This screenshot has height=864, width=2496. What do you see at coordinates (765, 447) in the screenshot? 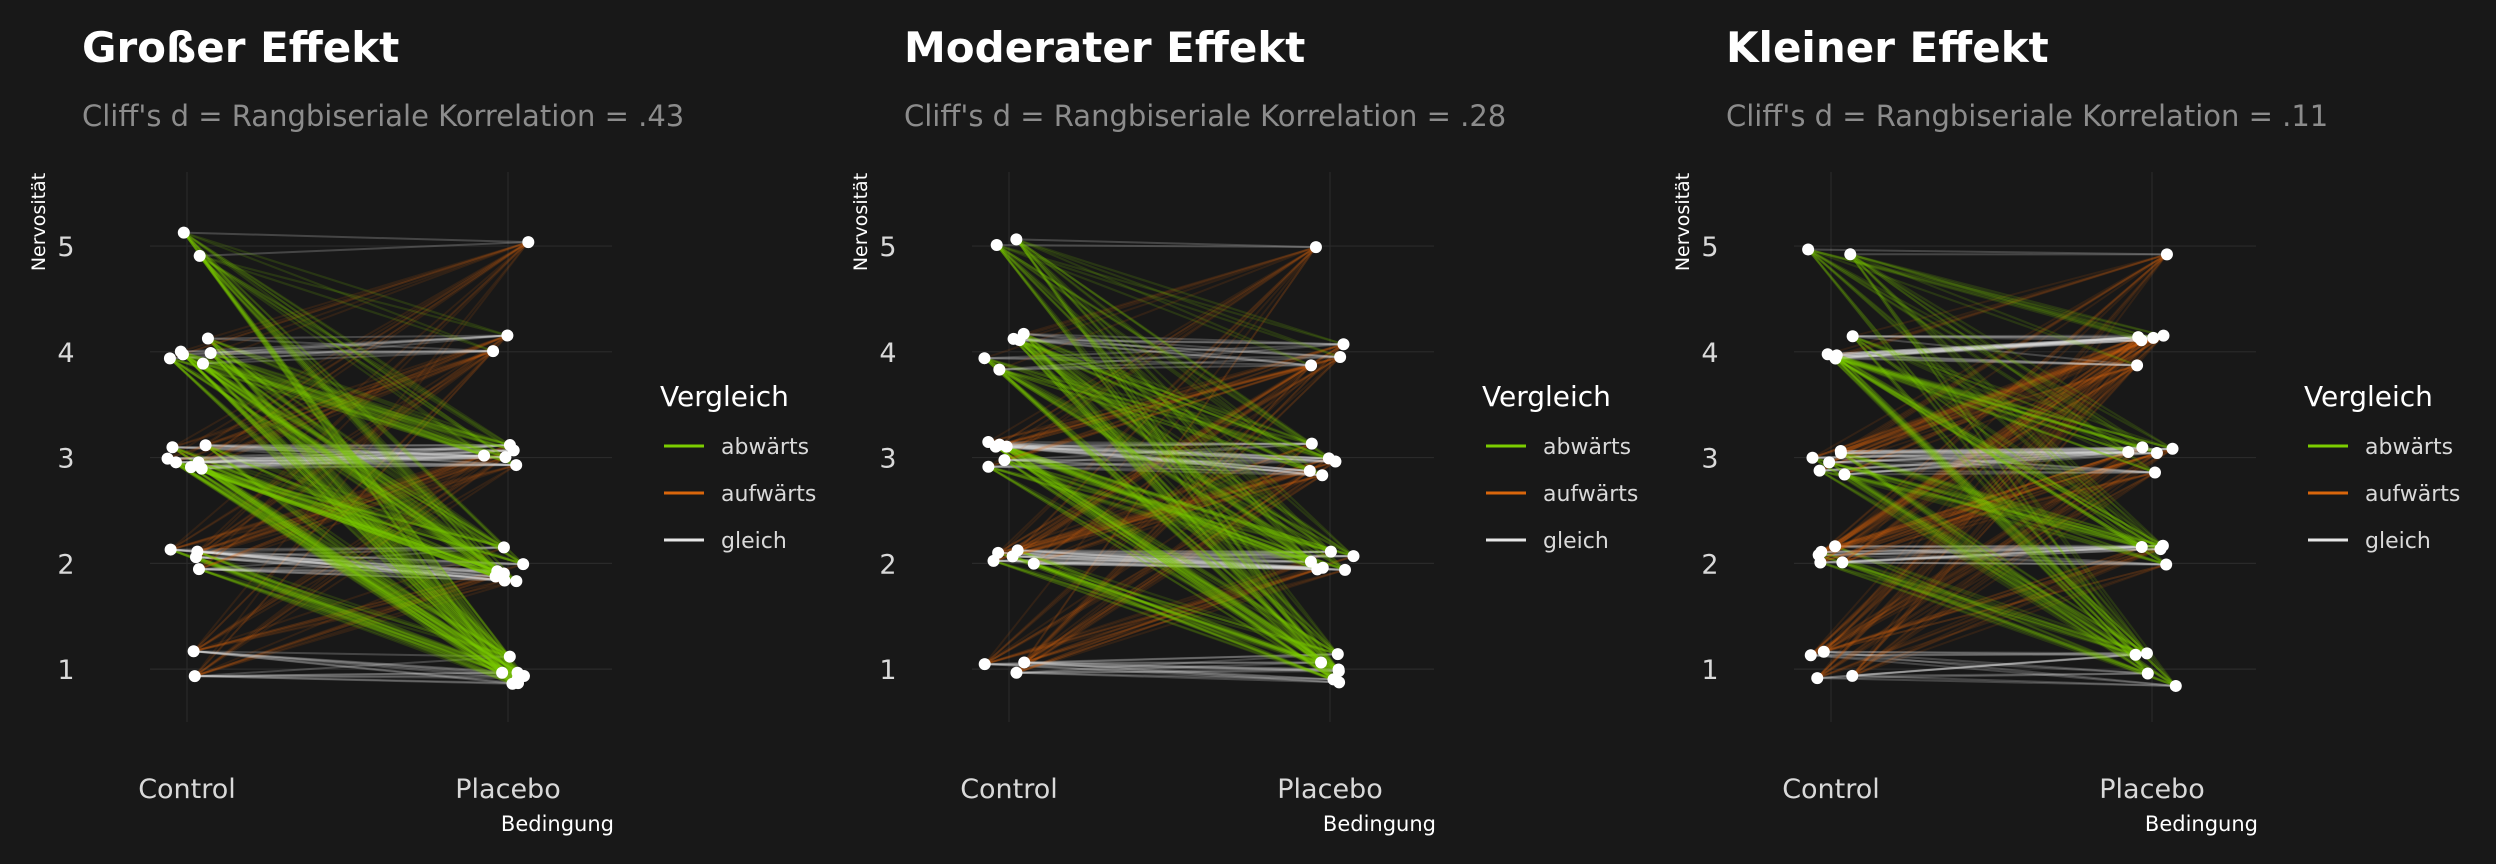
I see `legend-entry: abwärts` at bounding box center [765, 447].